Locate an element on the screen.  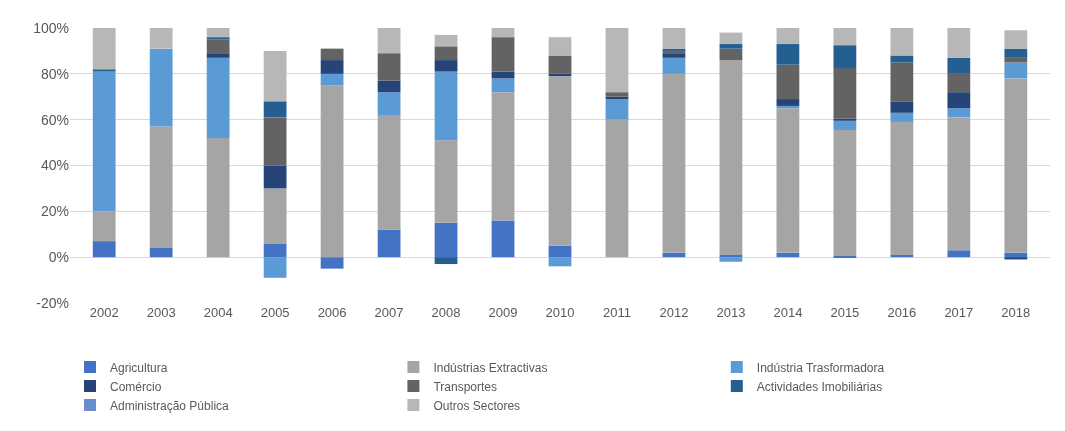
legend-label: Indústria Trasformadora is located at coordinates (820, 367).